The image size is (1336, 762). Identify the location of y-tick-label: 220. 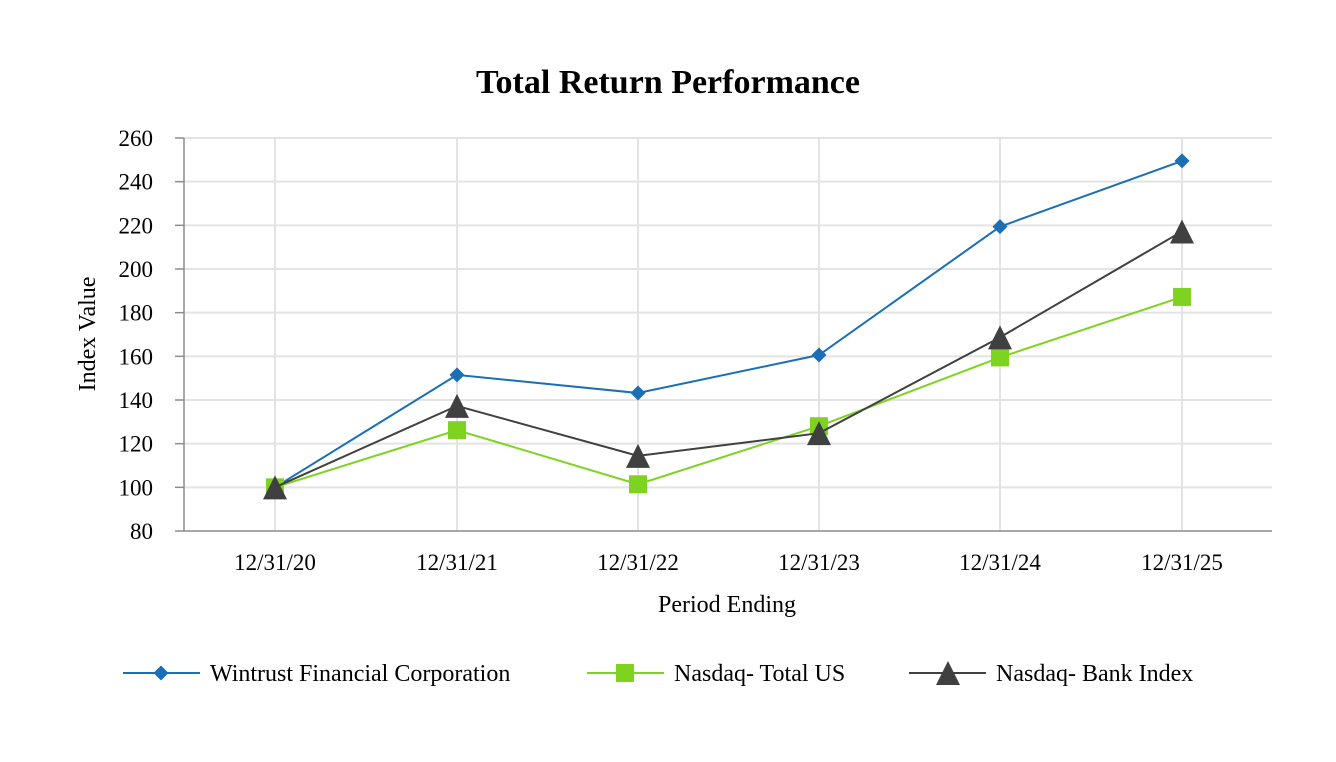
(136, 225).